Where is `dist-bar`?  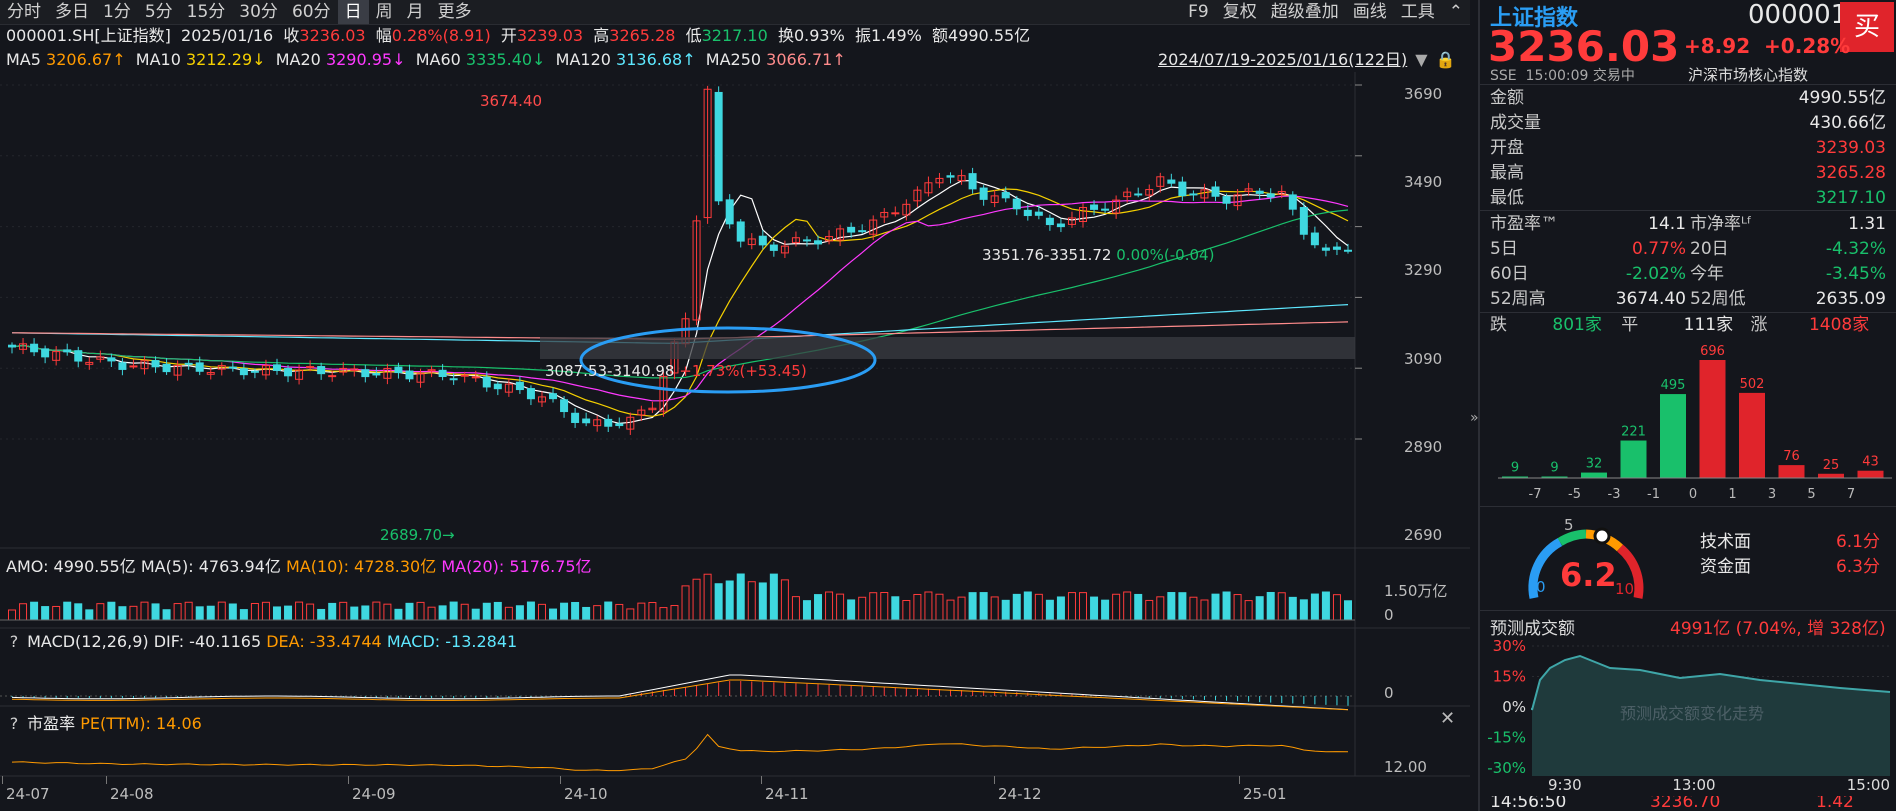 dist-bar is located at coordinates (1673, 436).